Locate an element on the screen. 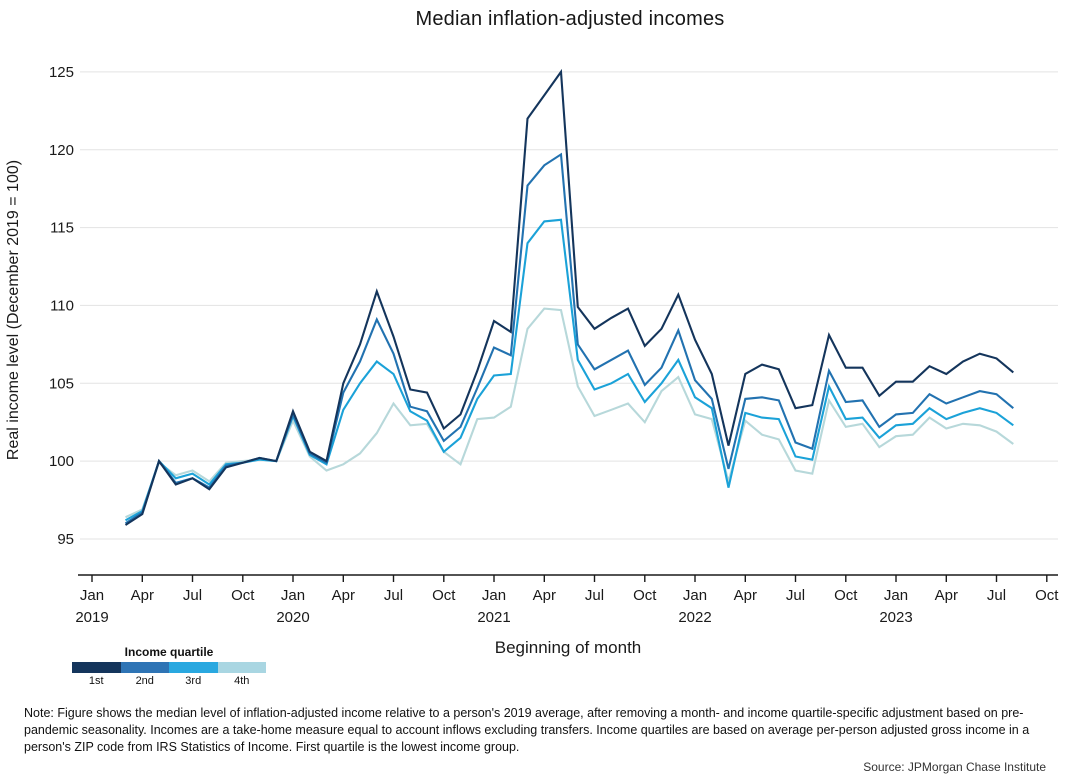 The height and width of the screenshot is (784, 1070). x-axis-title: Beginning of month is located at coordinates (568, 647).